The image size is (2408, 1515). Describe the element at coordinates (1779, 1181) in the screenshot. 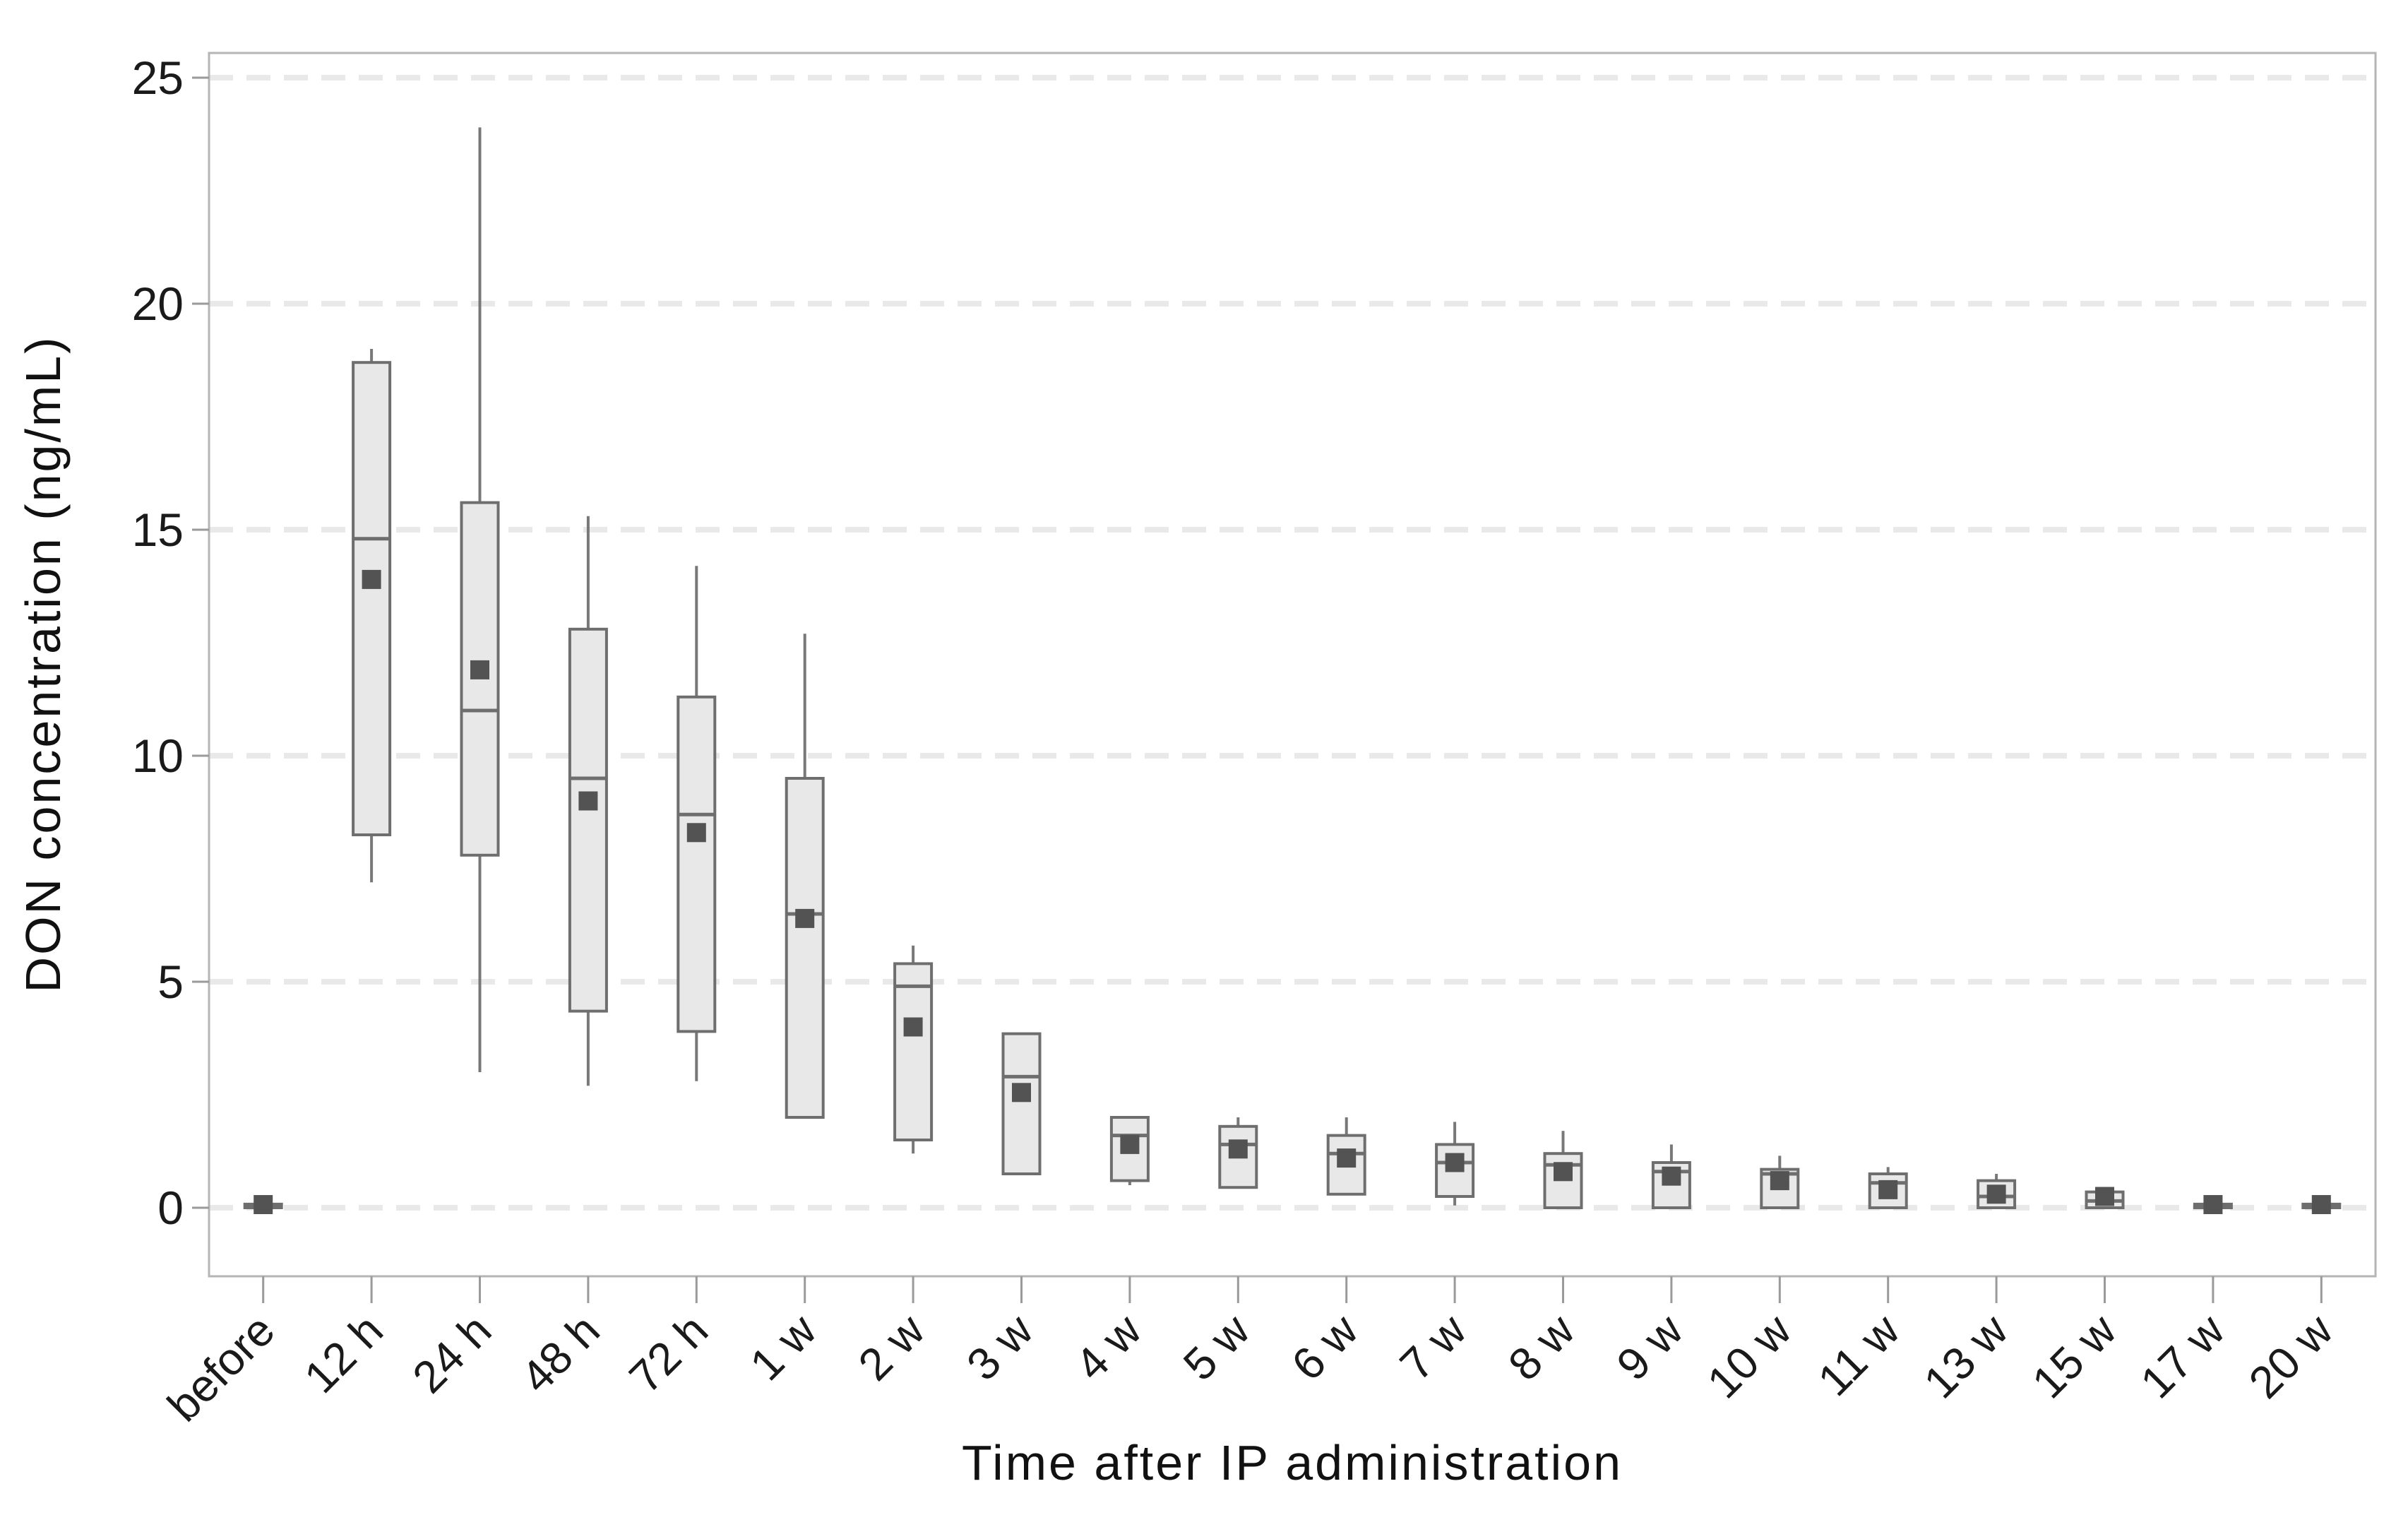

I see `mean-marker-10w` at that location.